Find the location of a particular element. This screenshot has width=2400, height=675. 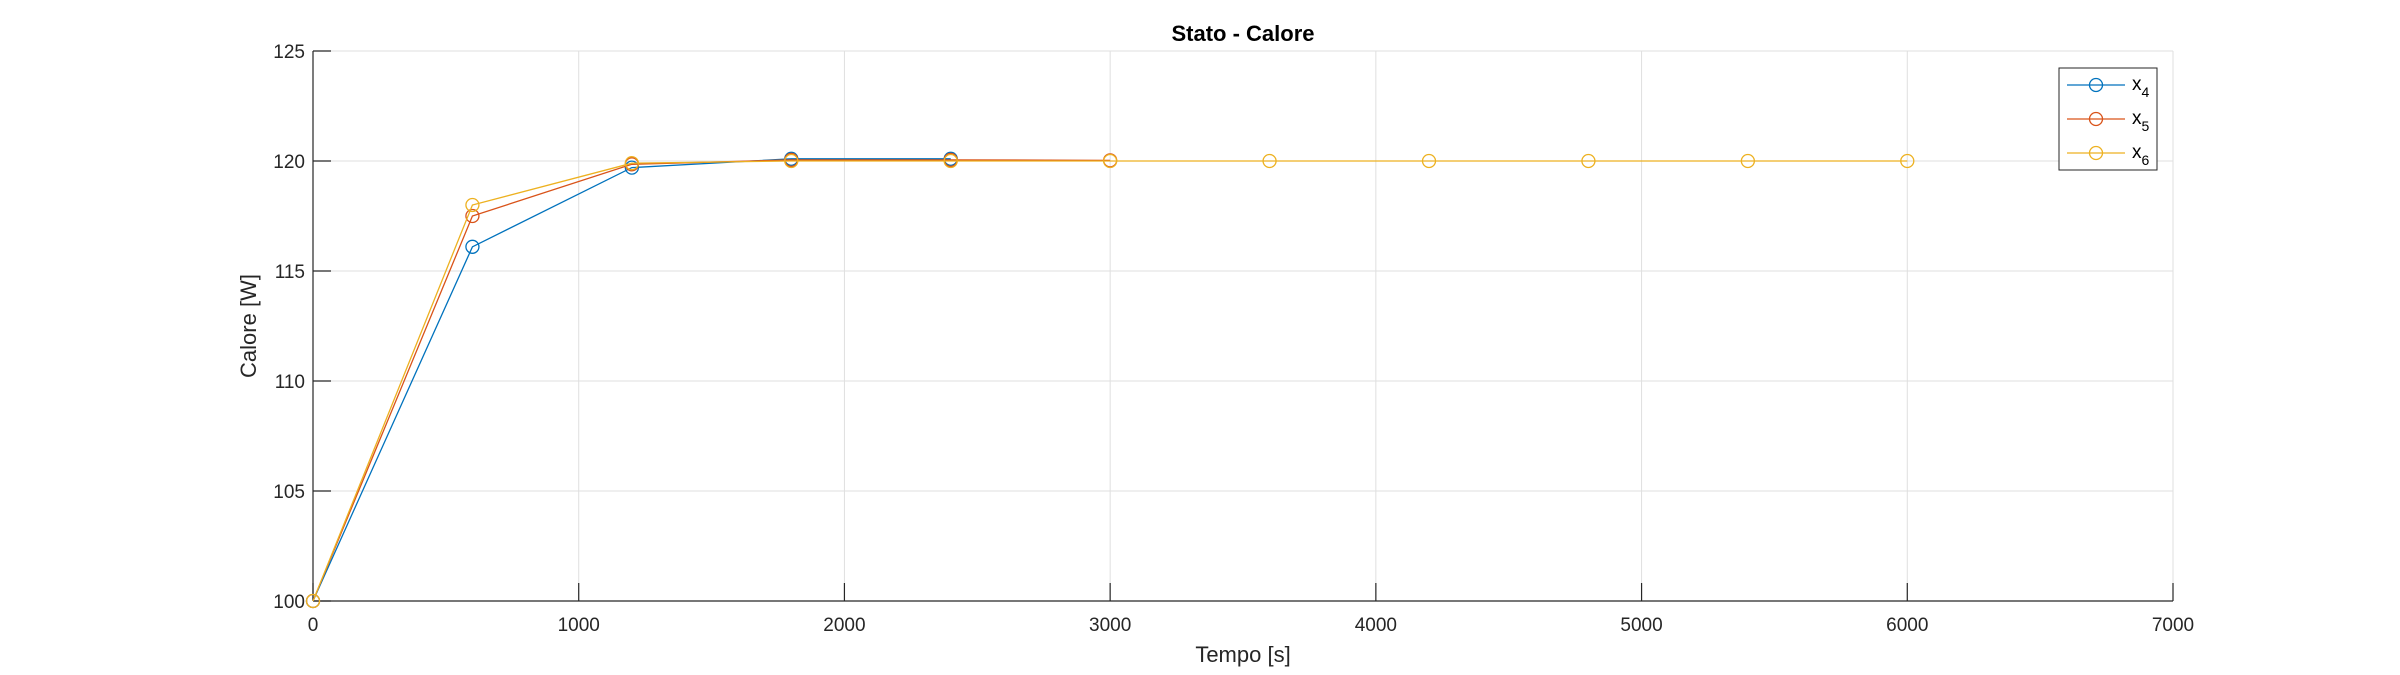

y-tick-label-0: 100 is located at coordinates (289, 602).